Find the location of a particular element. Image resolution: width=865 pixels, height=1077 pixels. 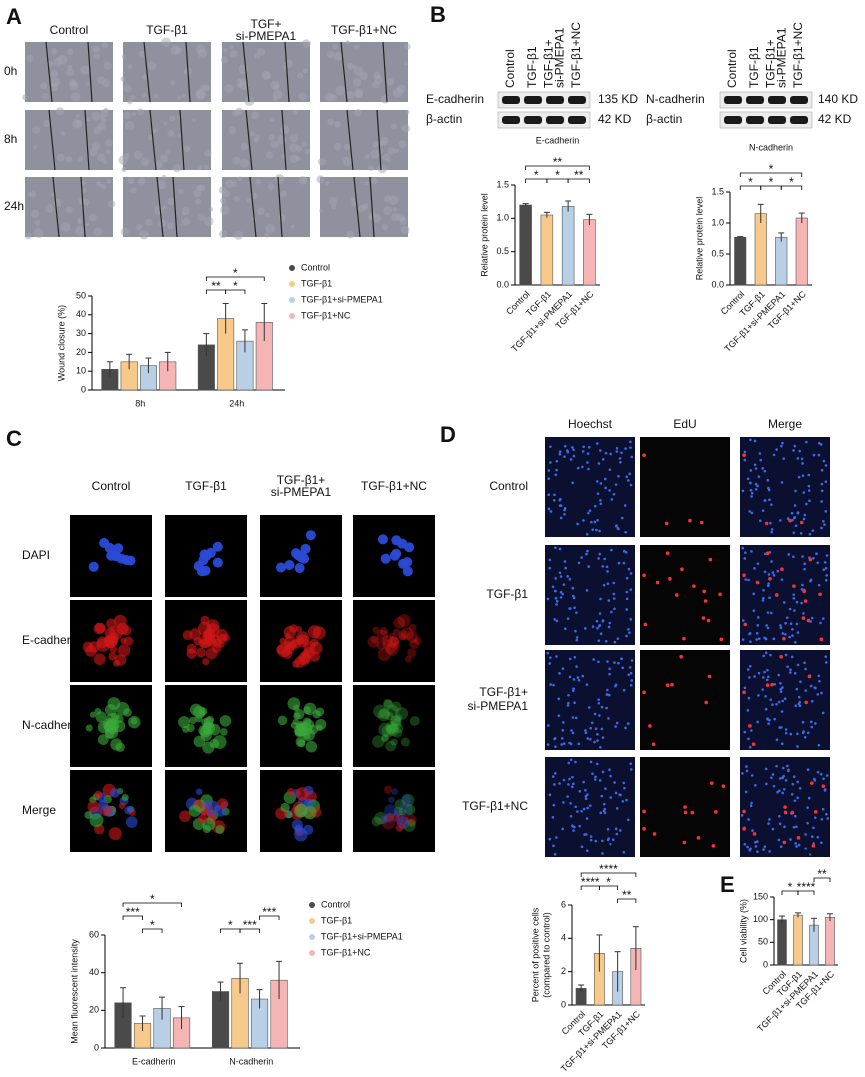

panel-letter: C is located at coordinates (14, 438).